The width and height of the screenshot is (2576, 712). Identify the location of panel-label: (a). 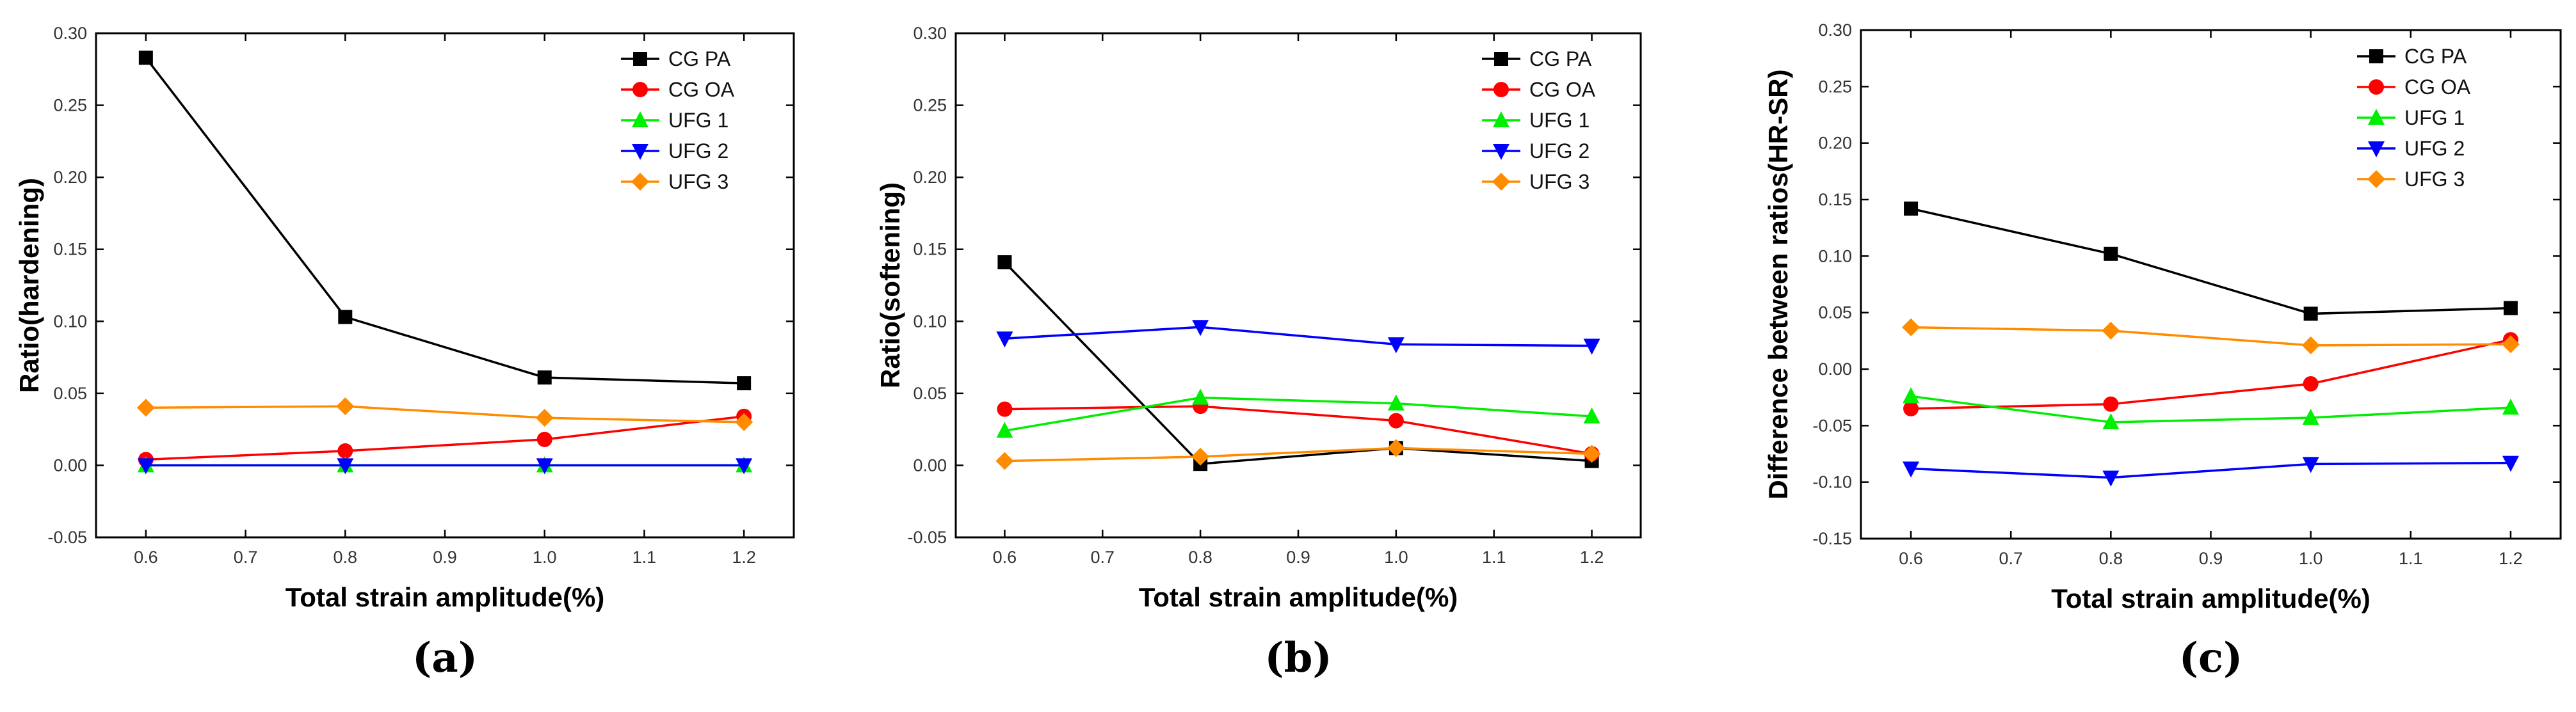
(445, 658).